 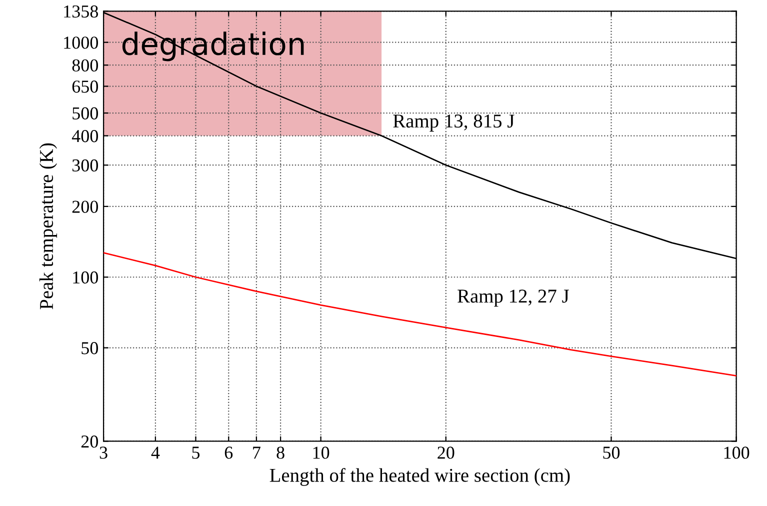 What do you see at coordinates (280, 452) in the screenshot?
I see `x-tick-label: 8` at bounding box center [280, 452].